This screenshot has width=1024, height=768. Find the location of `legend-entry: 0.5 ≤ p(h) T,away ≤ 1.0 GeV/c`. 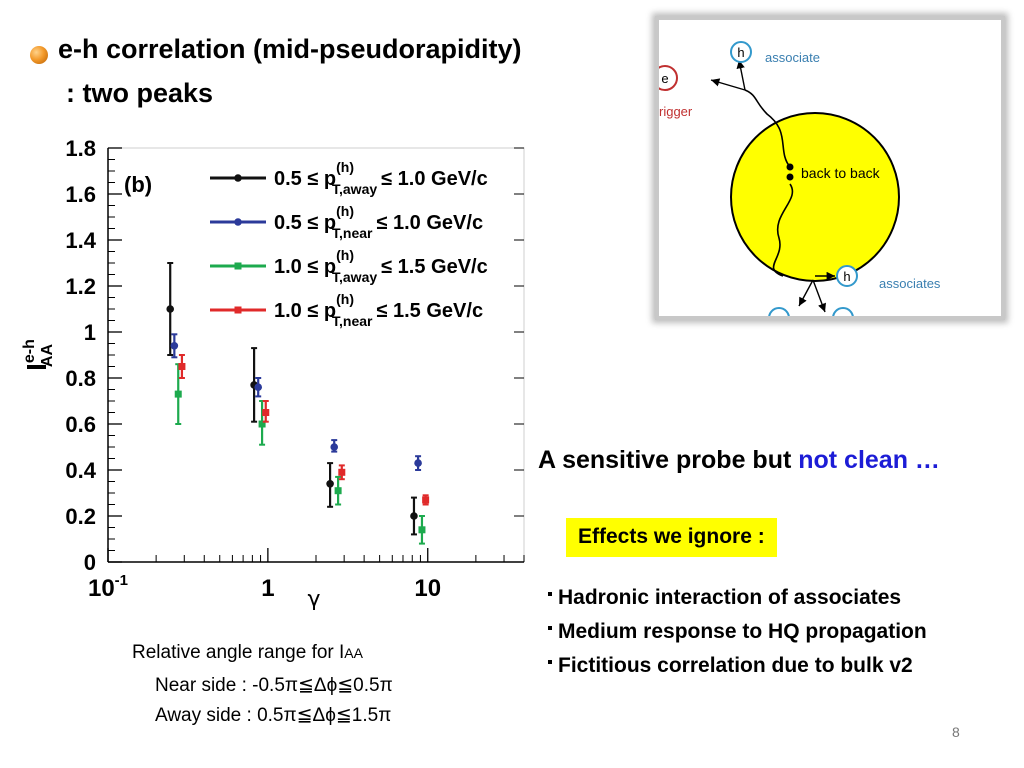

legend-entry: 0.5 ≤ p(h) T,away ≤ 1.0 GeV/c is located at coordinates (381, 178).